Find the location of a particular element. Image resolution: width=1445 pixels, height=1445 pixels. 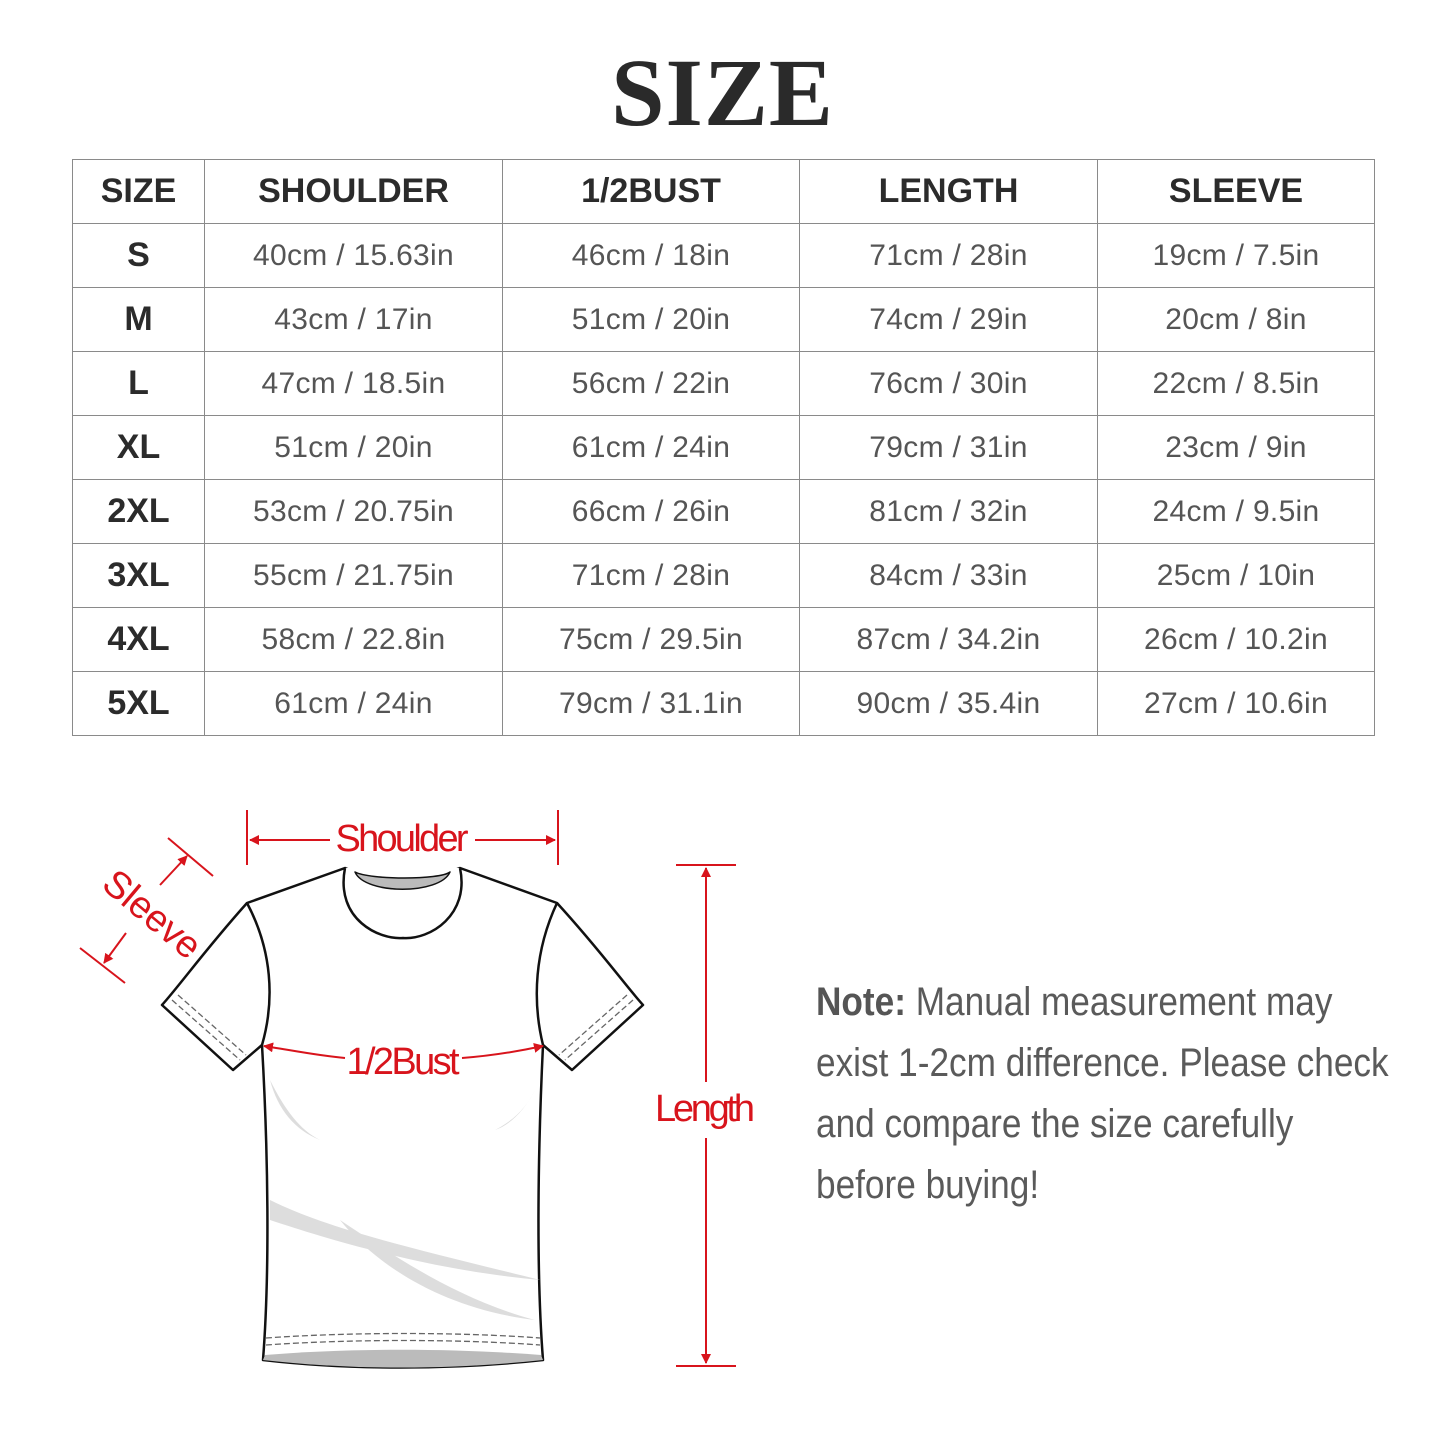

measurement-cell: 47cm / 18.5in is located at coordinates (353, 383).